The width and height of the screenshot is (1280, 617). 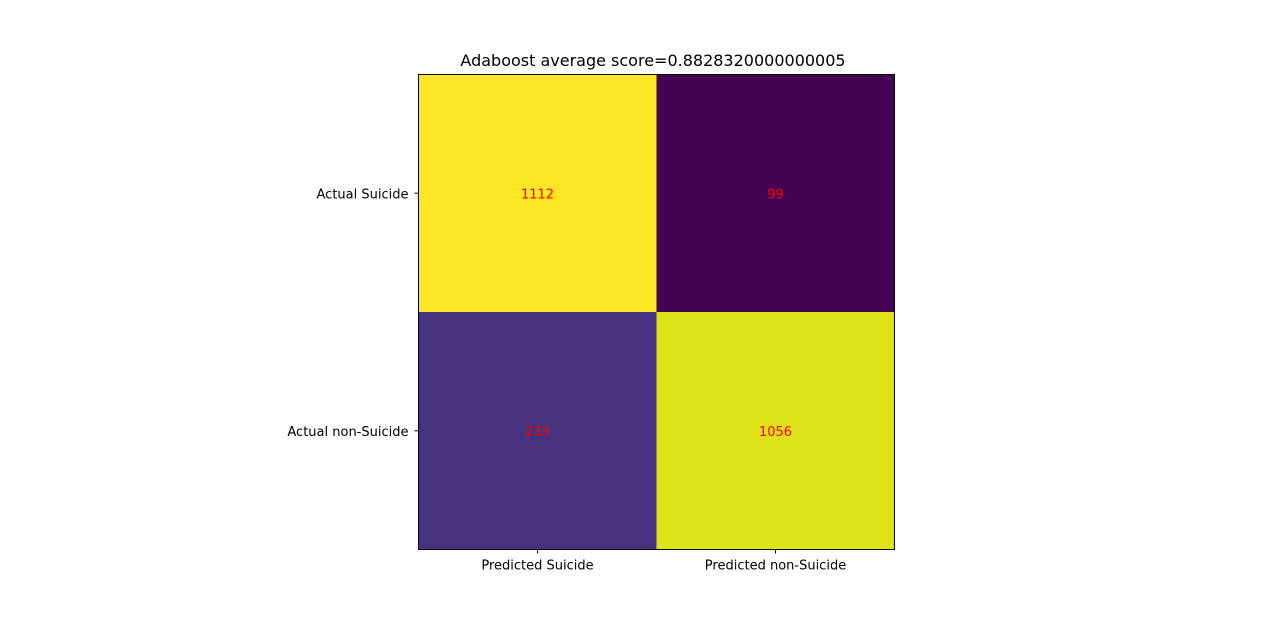 I want to click on y-tick-label: Actual Suicide, so click(x=363, y=194).